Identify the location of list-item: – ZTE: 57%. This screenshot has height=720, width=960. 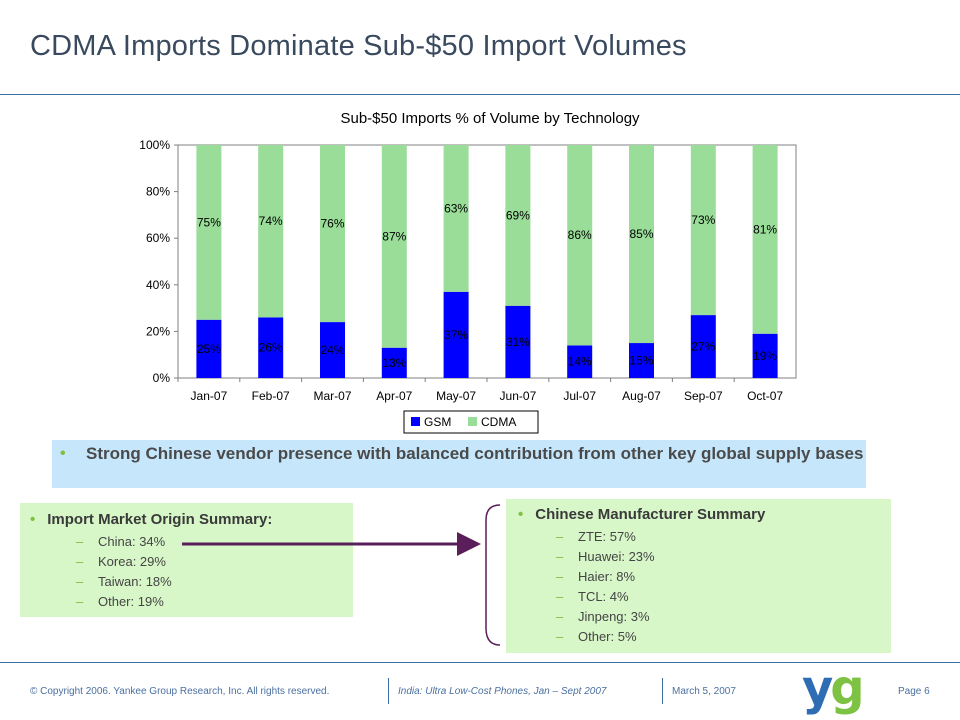
(605, 537).